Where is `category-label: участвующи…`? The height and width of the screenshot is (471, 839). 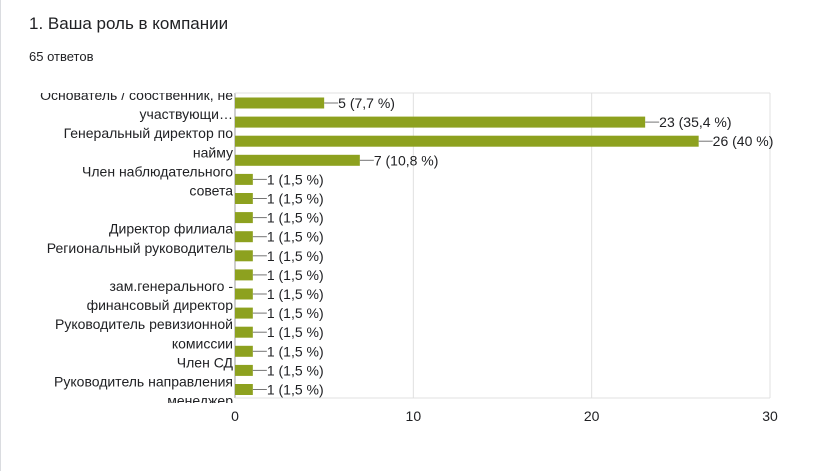 category-label: участвующи… is located at coordinates (186, 114).